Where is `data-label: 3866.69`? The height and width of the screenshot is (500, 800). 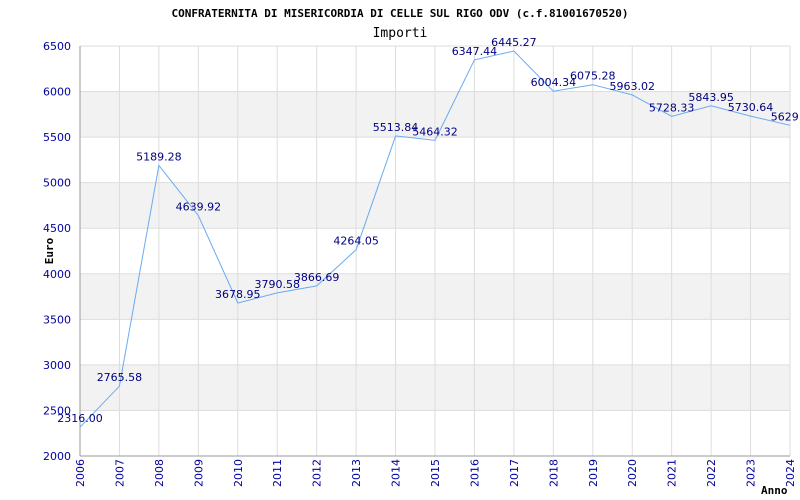
data-label: 3866.69 is located at coordinates (317, 277).